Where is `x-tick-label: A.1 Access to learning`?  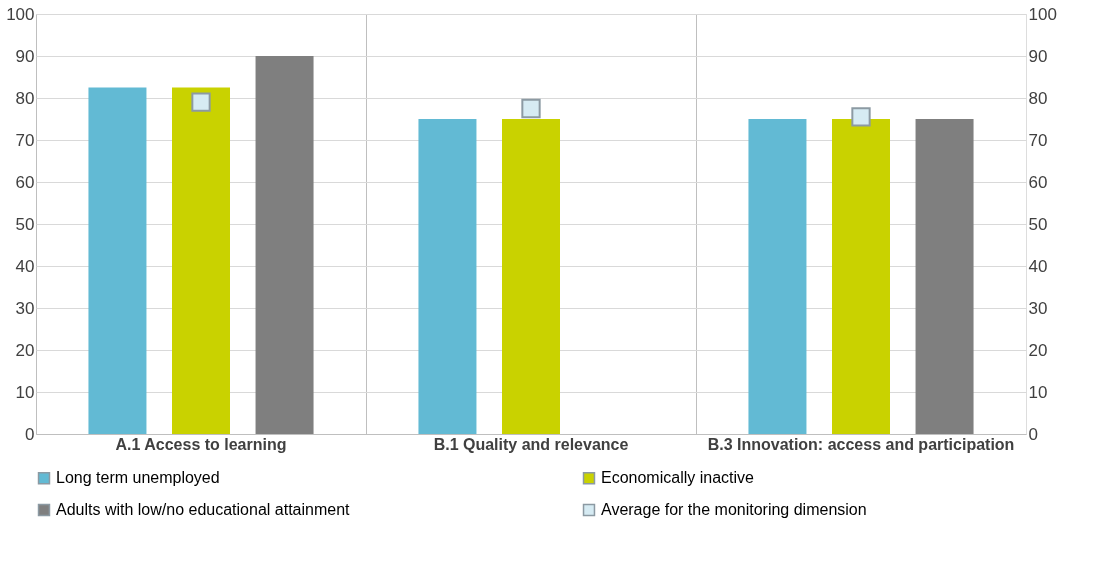 x-tick-label: A.1 Access to learning is located at coordinates (201, 444).